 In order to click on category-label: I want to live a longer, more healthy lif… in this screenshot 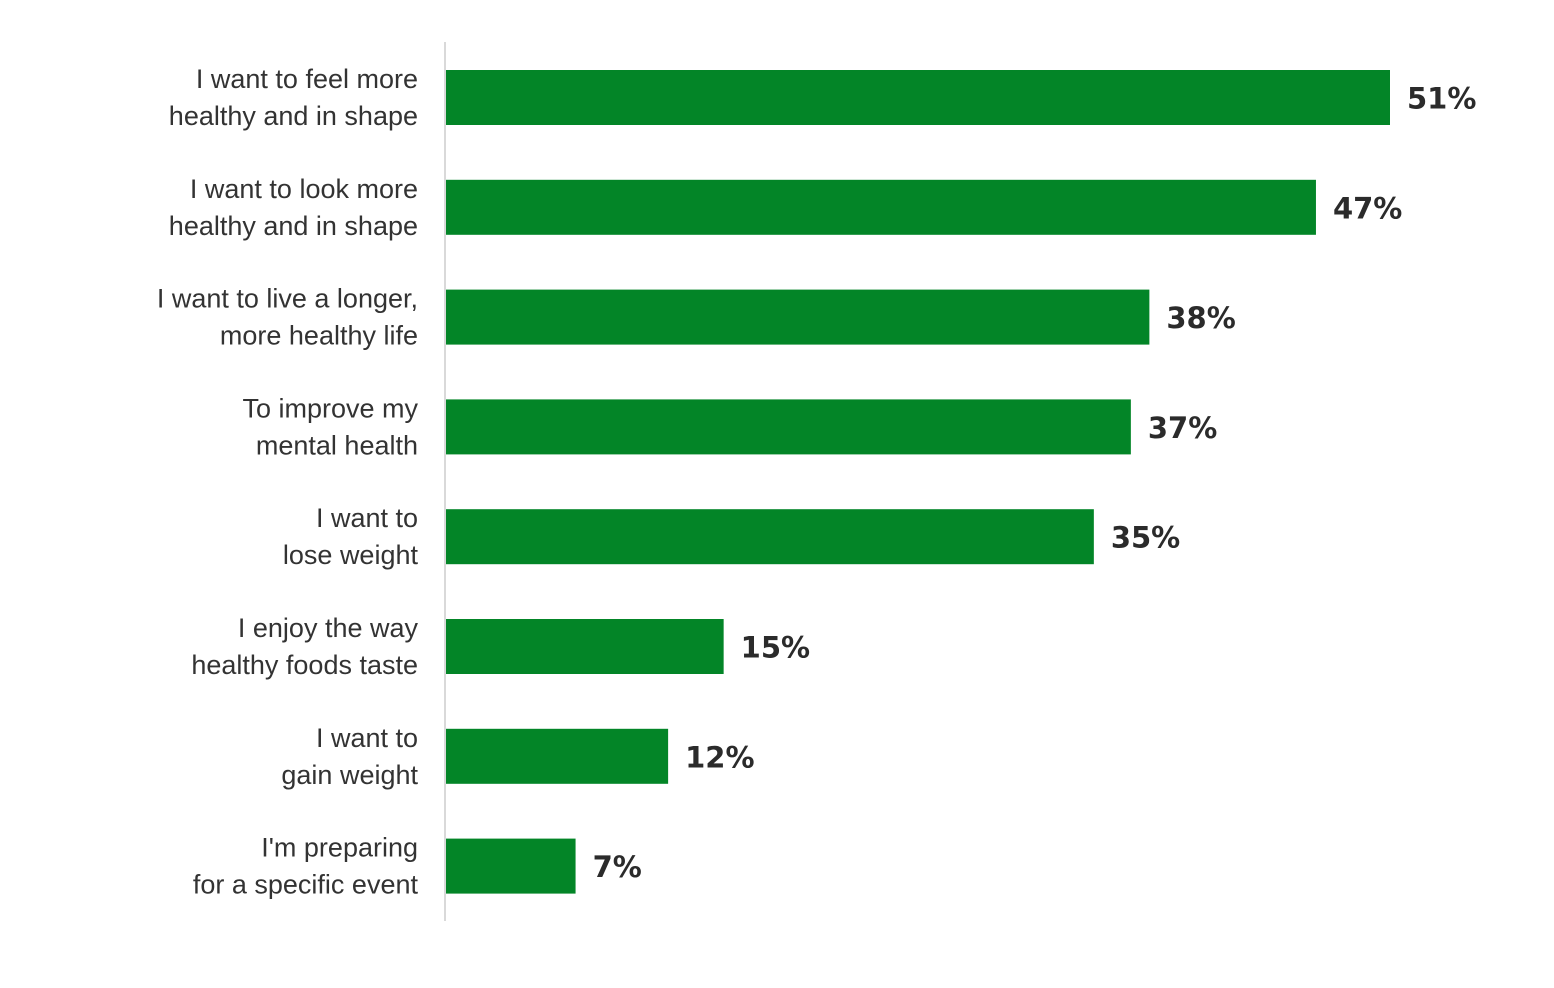, I will do `click(287, 317)`.